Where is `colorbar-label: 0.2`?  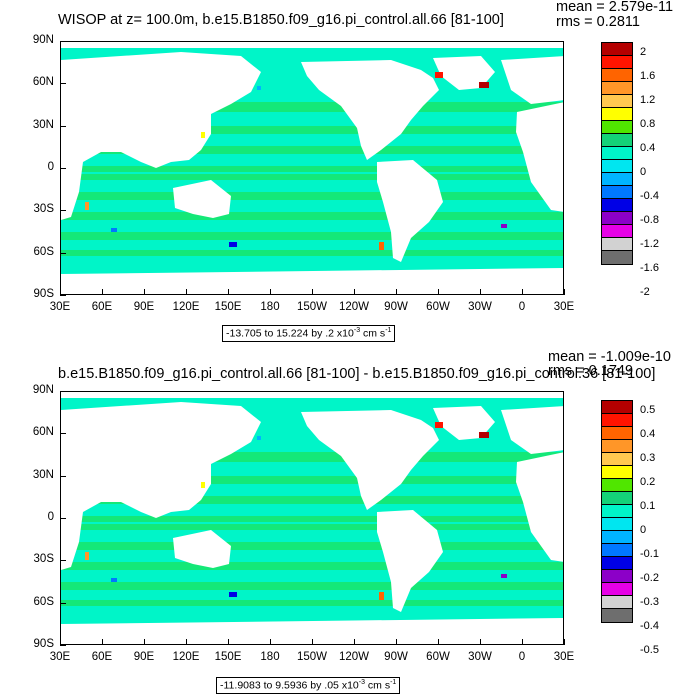 colorbar-label: 0.2 is located at coordinates (648, 482).